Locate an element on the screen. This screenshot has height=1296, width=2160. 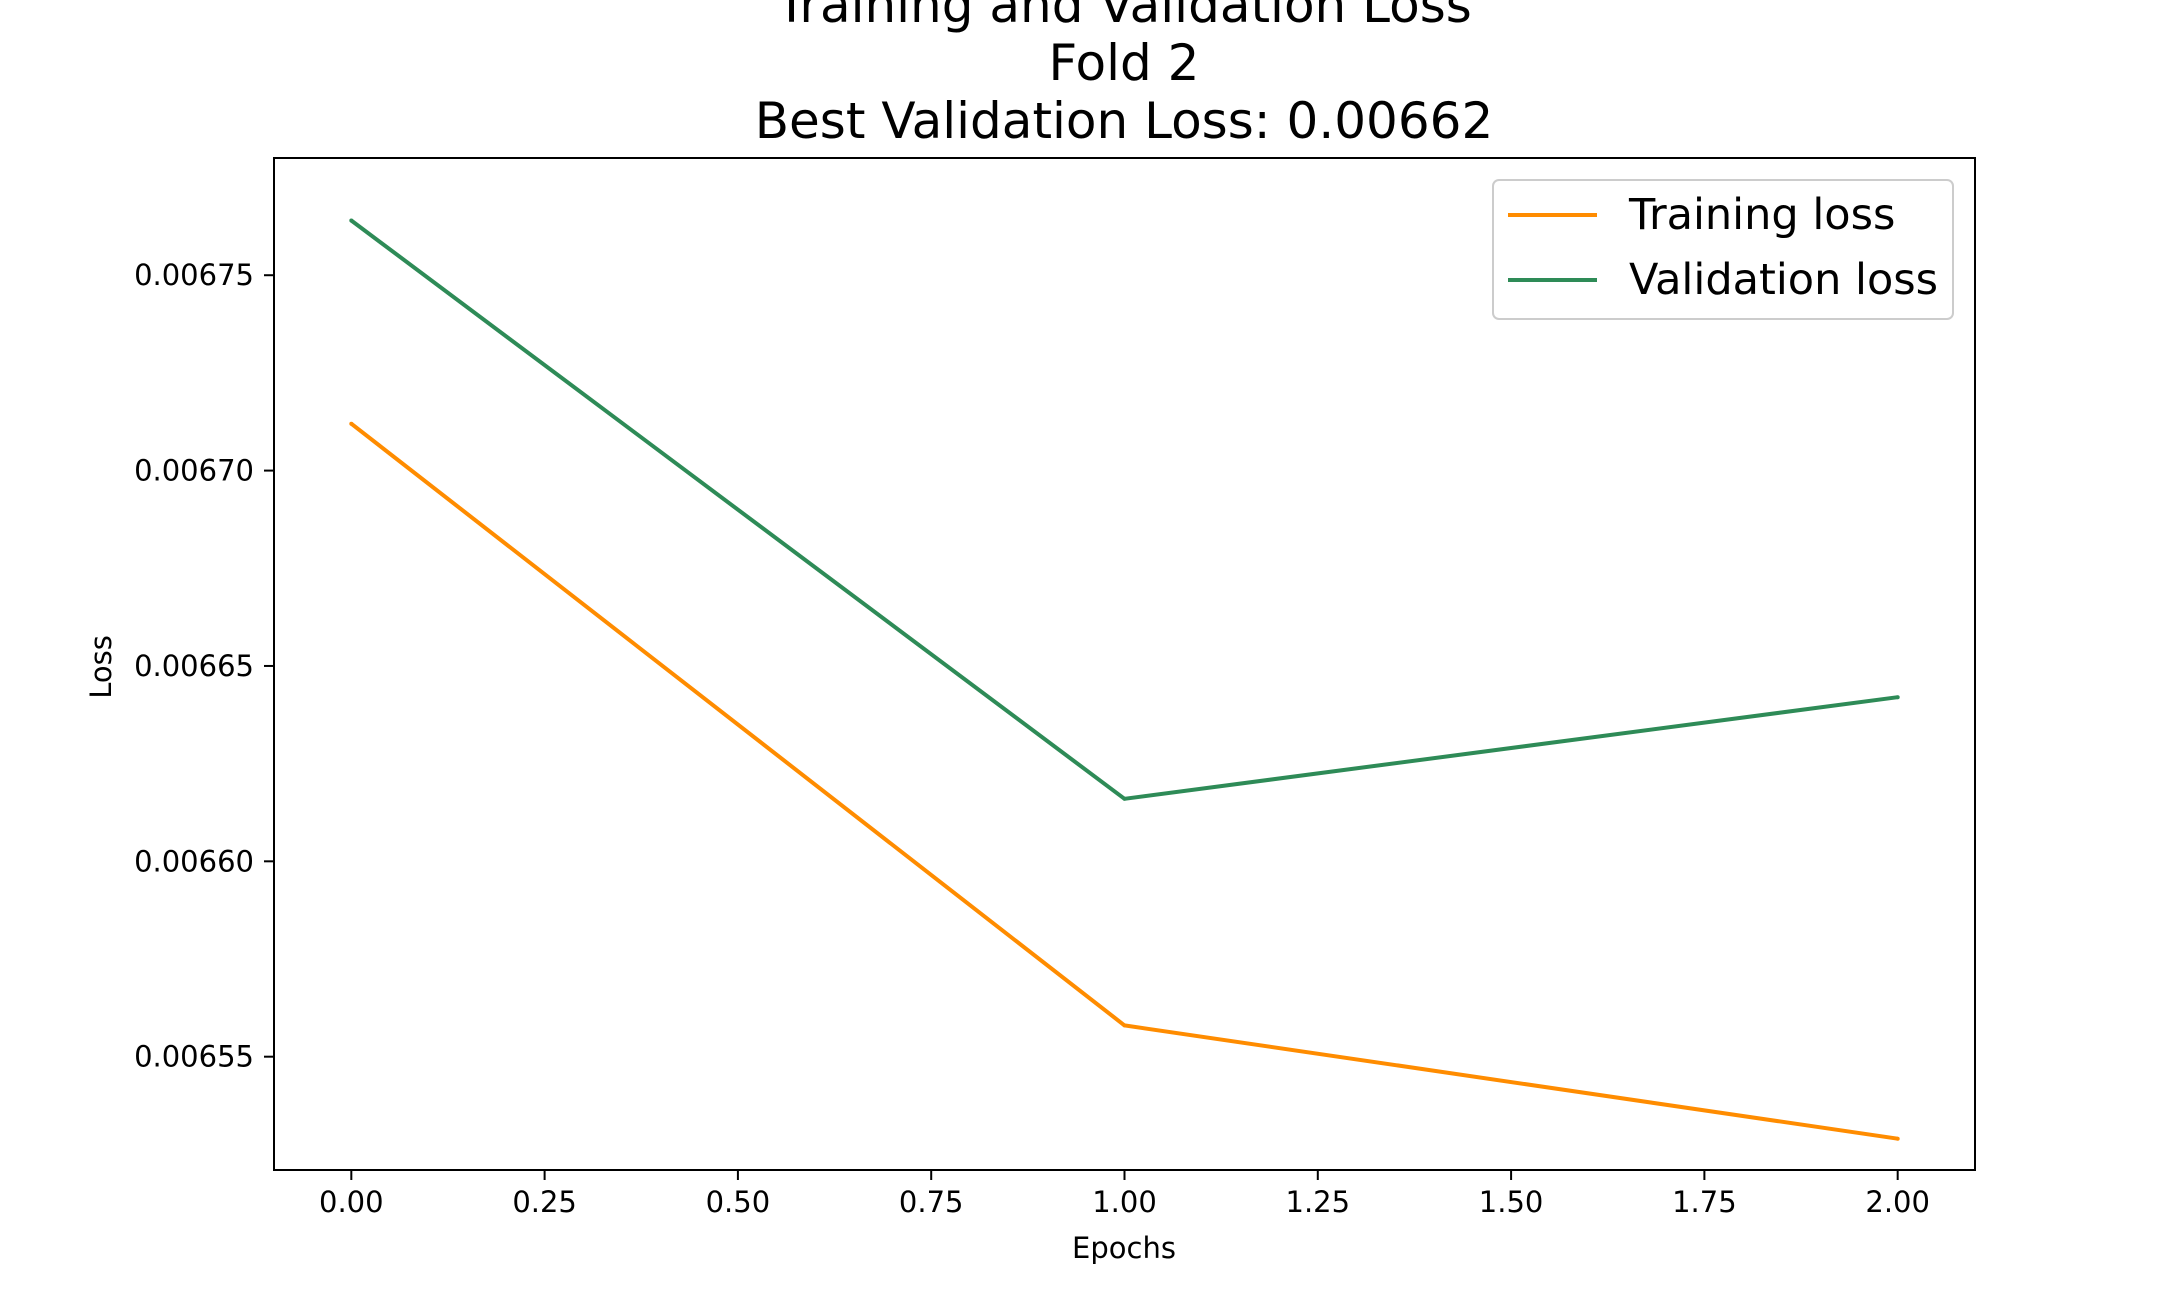
x-tick-label: 0.00 is located at coordinates (351, 1202).